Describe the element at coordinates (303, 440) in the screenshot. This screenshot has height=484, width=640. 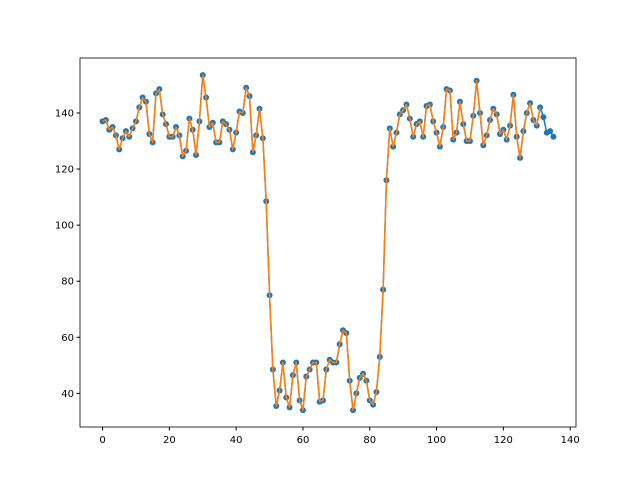
I see `x-tick-label: 60` at that location.